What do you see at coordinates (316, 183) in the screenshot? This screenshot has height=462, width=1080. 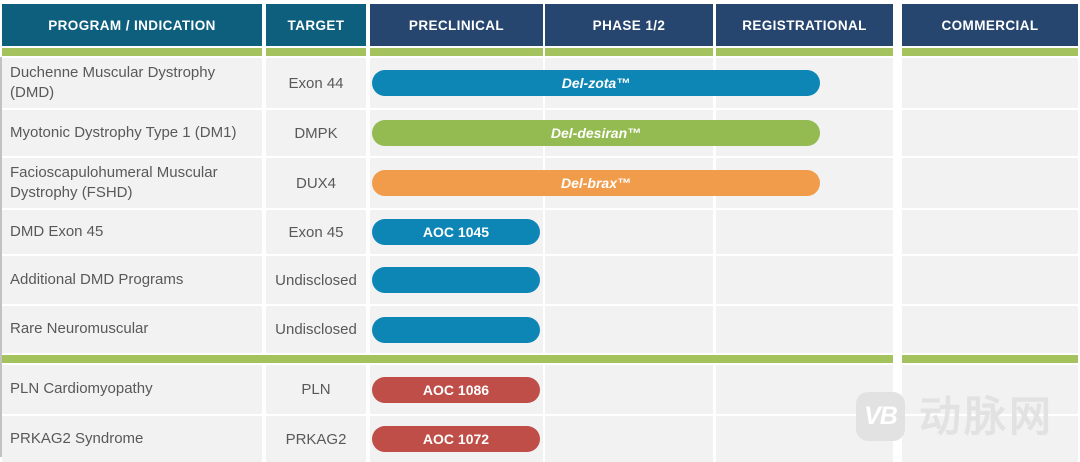 I see `target-cell: DUX4` at bounding box center [316, 183].